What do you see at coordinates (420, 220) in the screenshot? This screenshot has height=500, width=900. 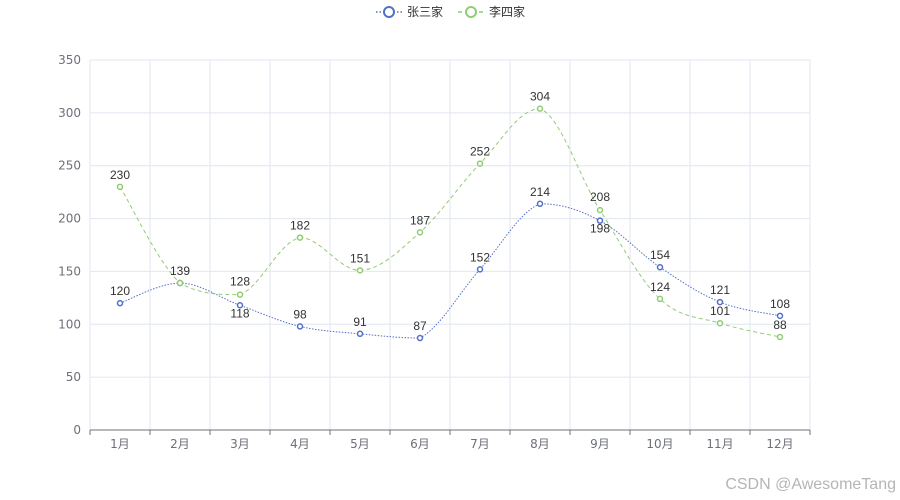 I see `data-label-series-1: 187` at bounding box center [420, 220].